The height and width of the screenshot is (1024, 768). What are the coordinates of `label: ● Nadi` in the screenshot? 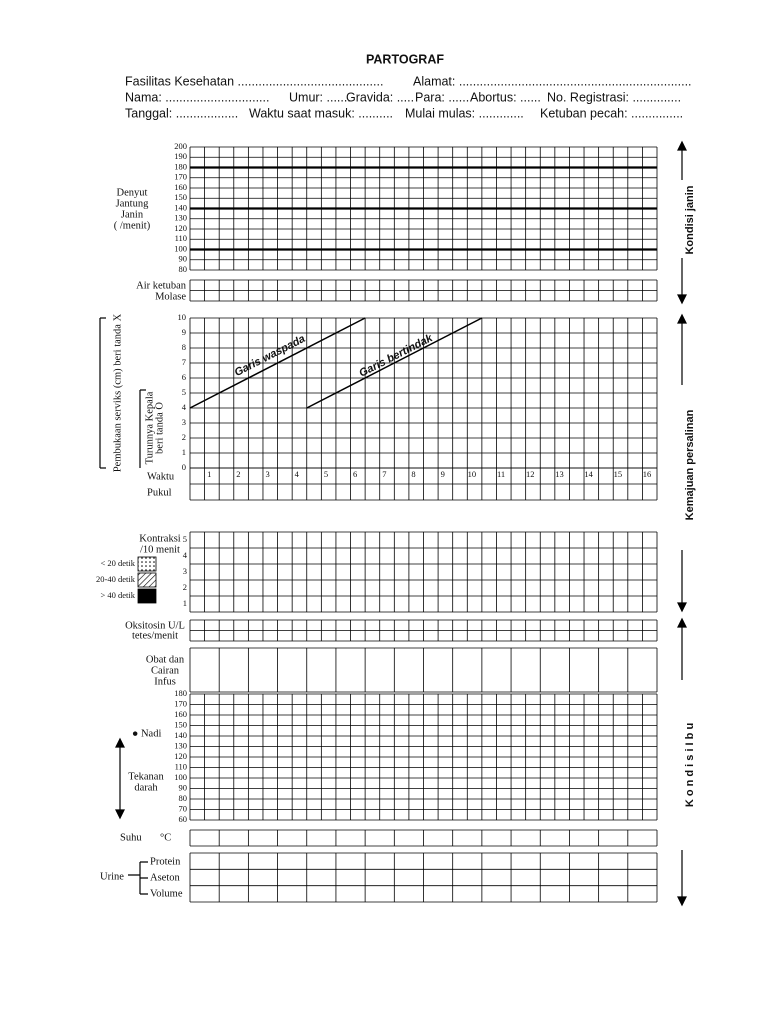 It's located at (146, 733).